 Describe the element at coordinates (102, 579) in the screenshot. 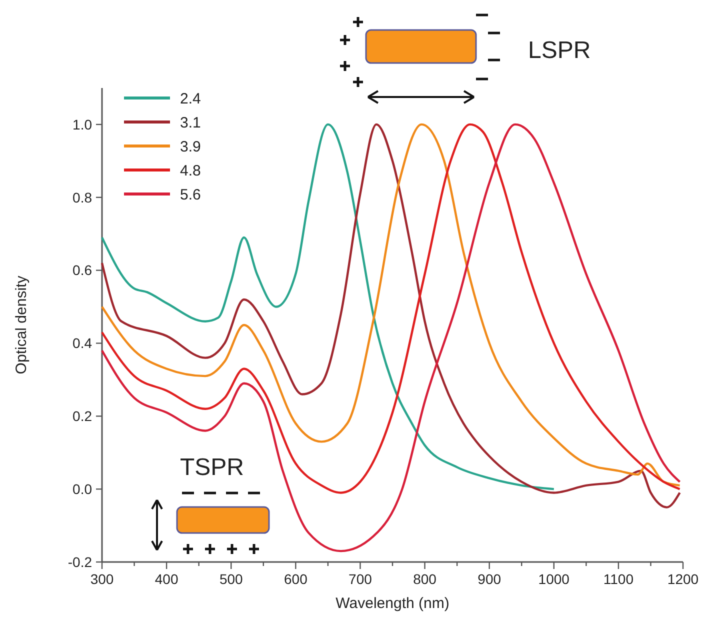

I see `x-tick-label: 300` at that location.